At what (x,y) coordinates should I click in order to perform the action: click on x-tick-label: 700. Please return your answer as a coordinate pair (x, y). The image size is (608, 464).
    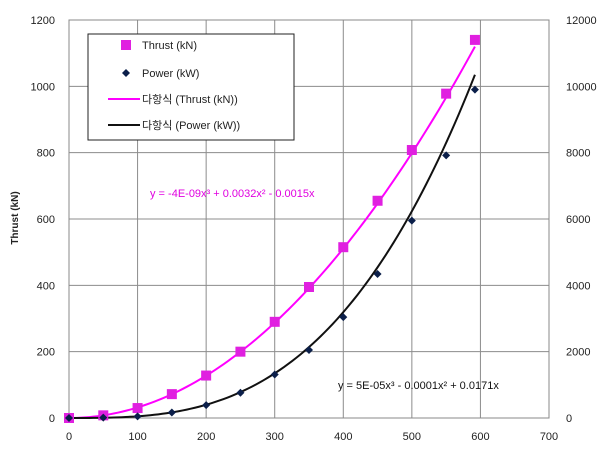
    Looking at the image, I should click on (549, 437).